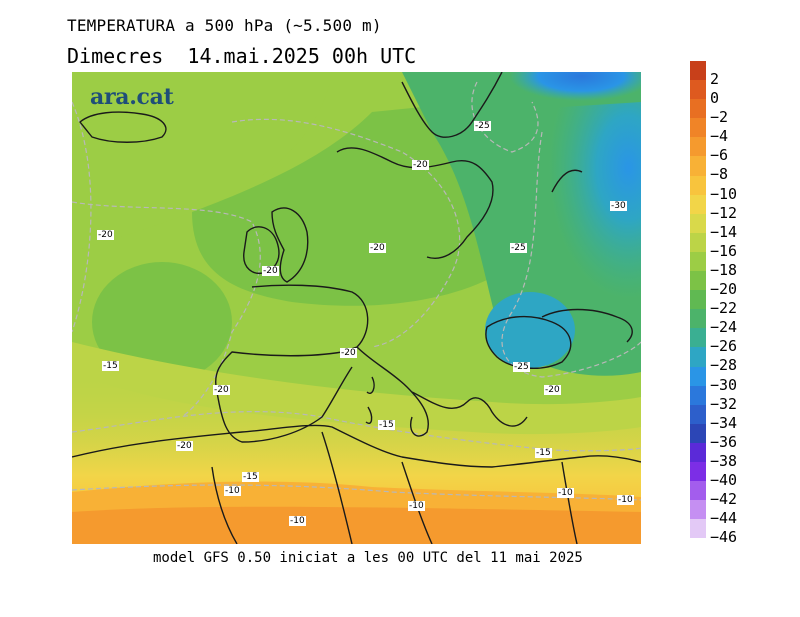 The image size is (800, 617). I want to click on legend-label: −44, so click(724, 518).